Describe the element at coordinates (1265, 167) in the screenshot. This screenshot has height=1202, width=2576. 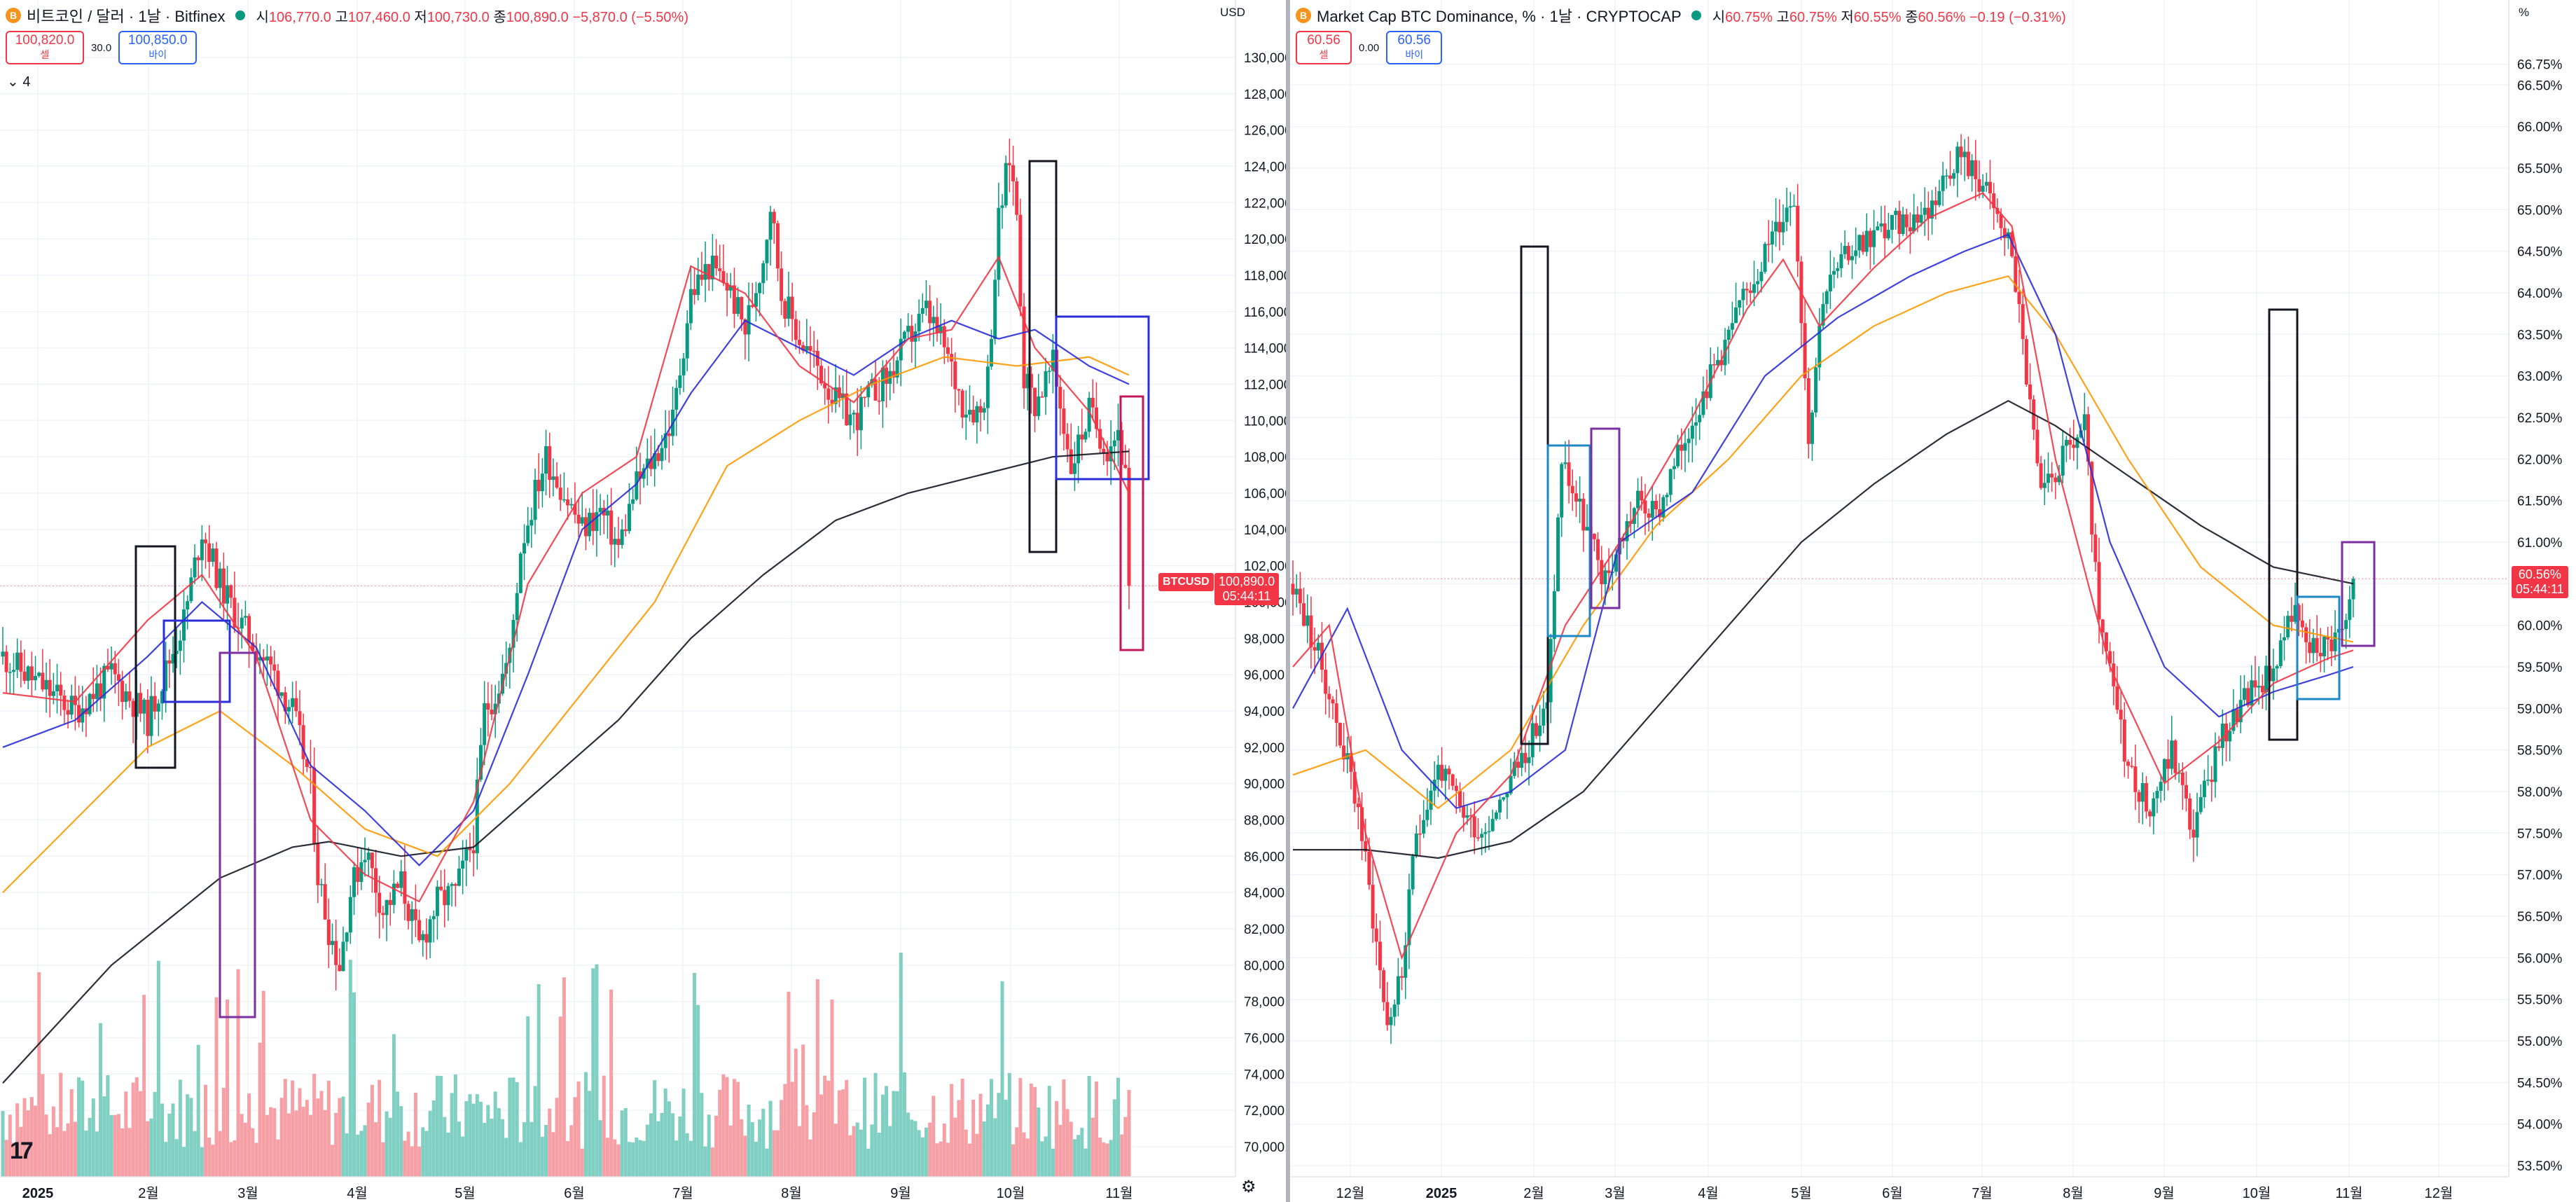
I see `price-tick-label: 124,000.0` at that location.